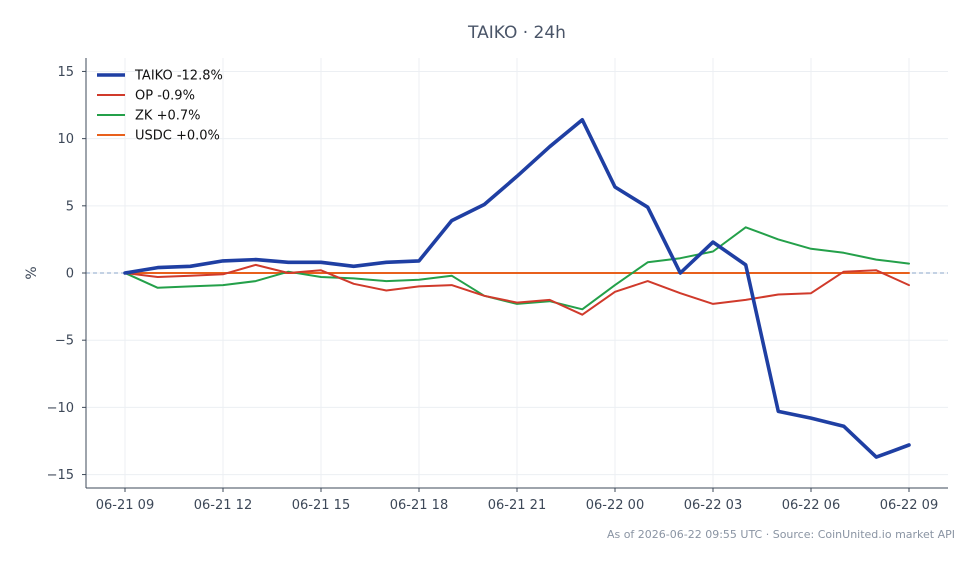 This screenshot has height=564, width=979. Describe the element at coordinates (64, 341) in the screenshot. I see `y-tick-label: −5` at that location.